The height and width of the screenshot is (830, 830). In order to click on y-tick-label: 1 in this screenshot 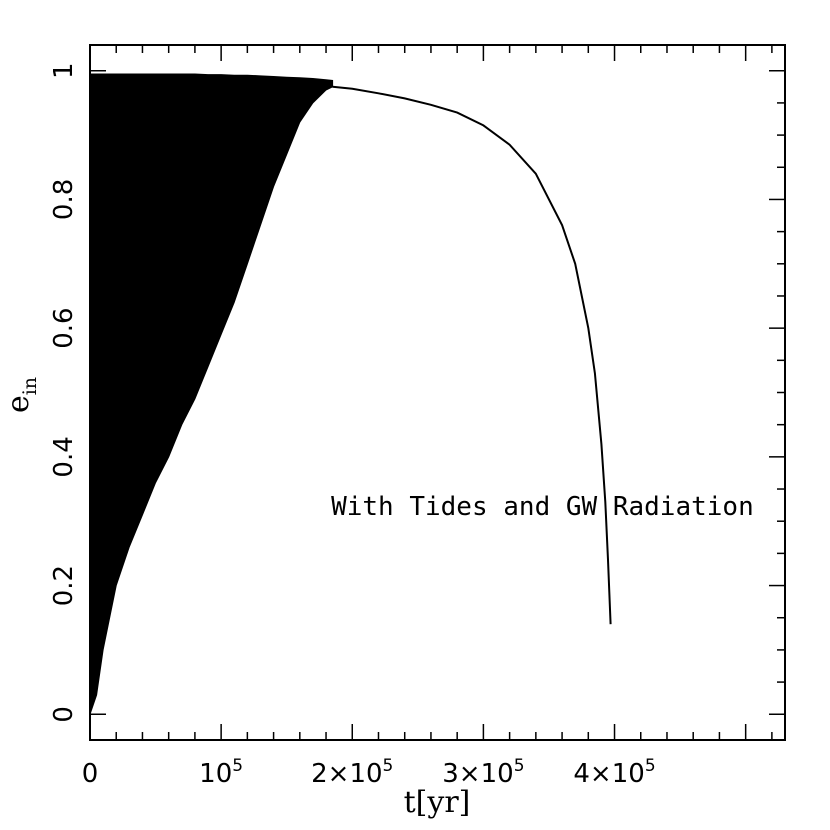, I will do `click(64, 70)`.